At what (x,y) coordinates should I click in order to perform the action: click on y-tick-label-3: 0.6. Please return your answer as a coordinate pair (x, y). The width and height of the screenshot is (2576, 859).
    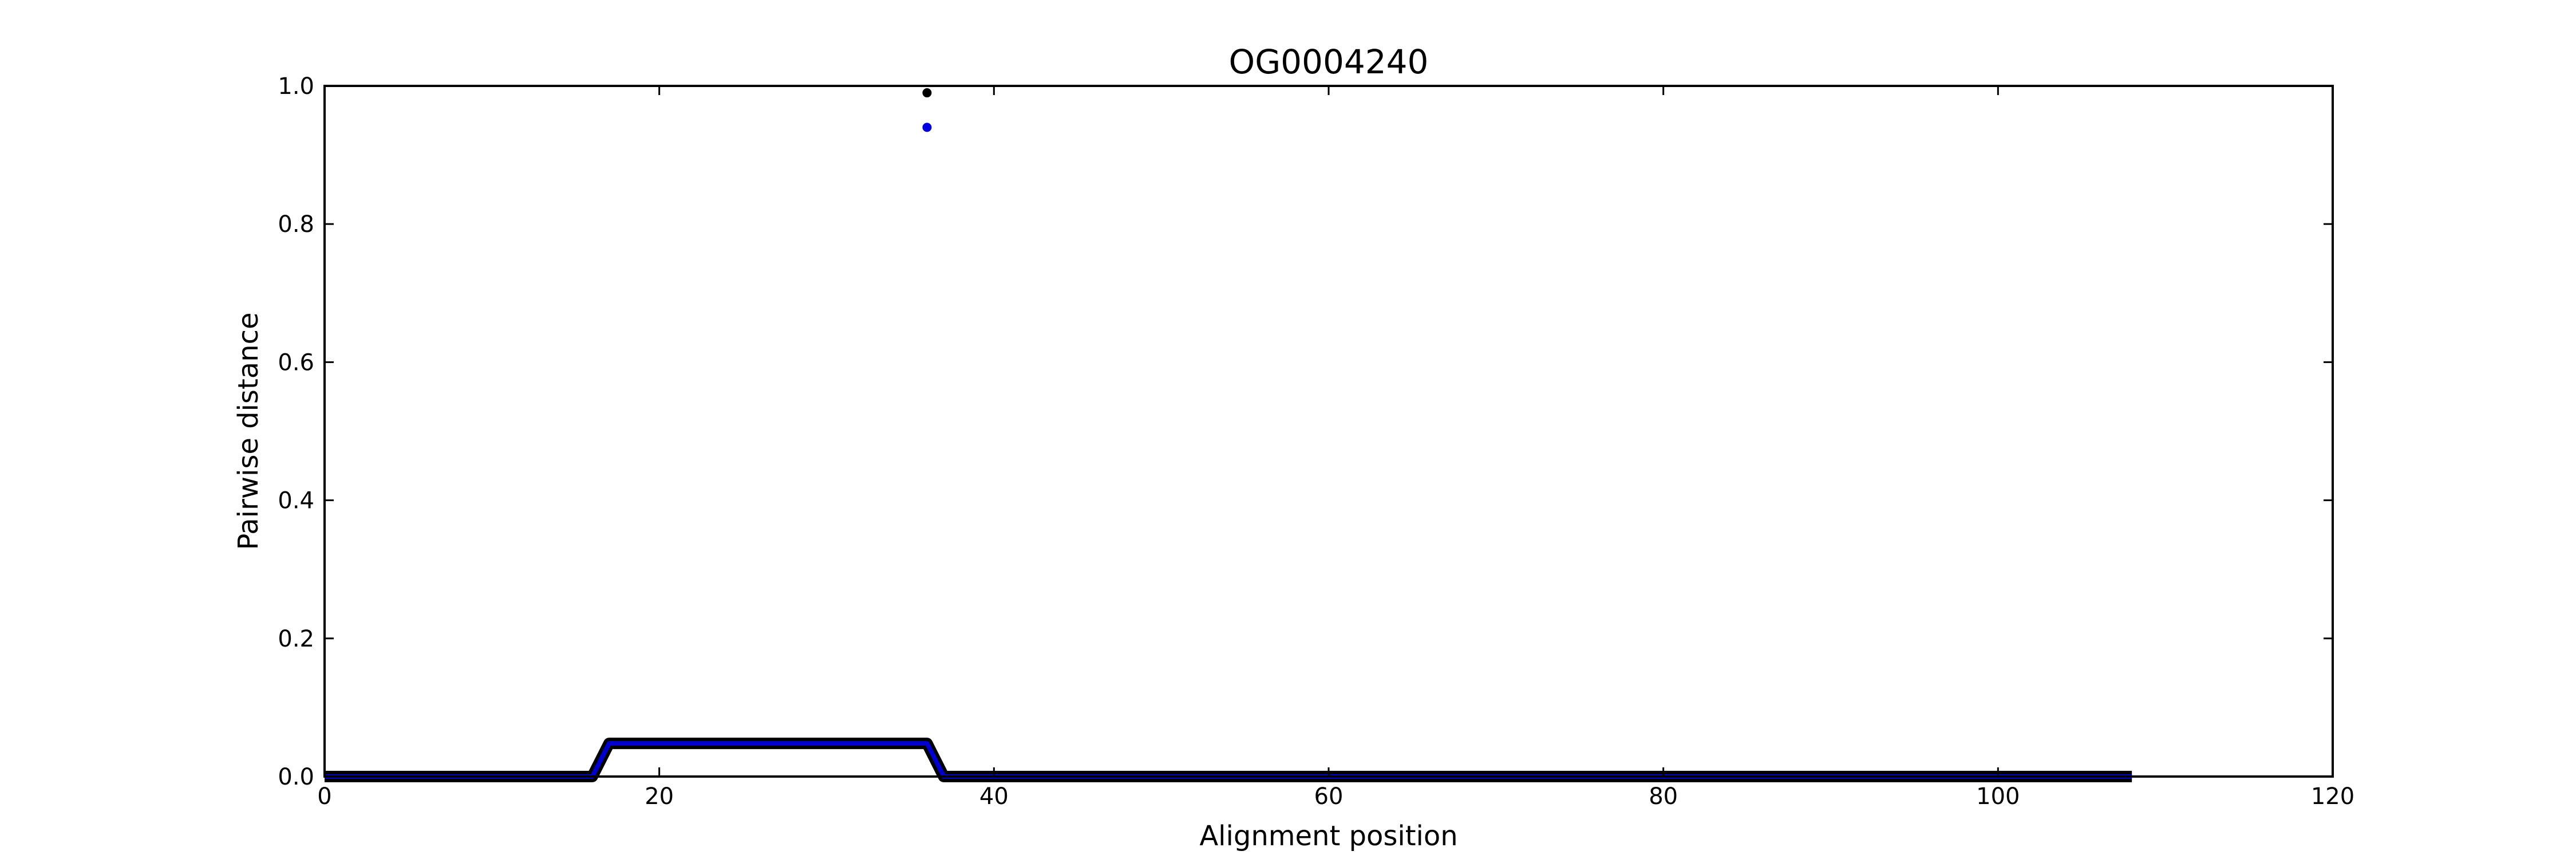
    Looking at the image, I should click on (296, 362).